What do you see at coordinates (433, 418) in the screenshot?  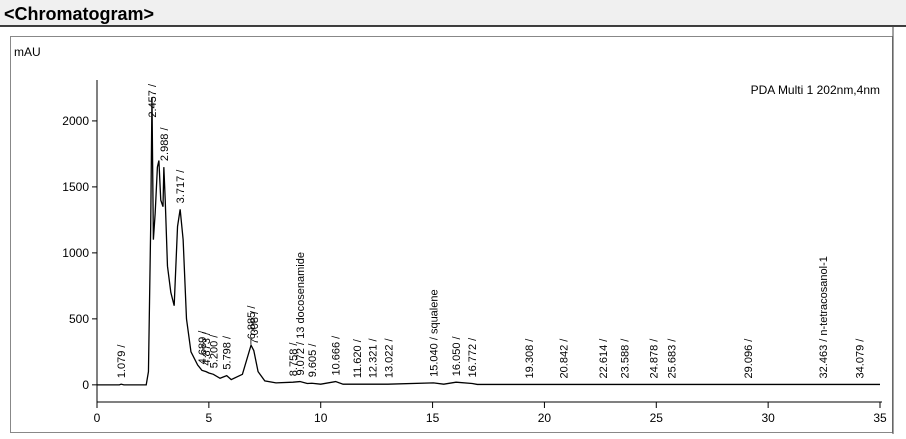 I see `x-tick-label: 15` at bounding box center [433, 418].